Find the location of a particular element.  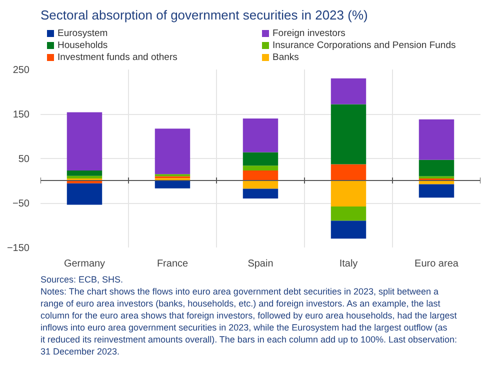

x-tick-label: France is located at coordinates (172, 264).